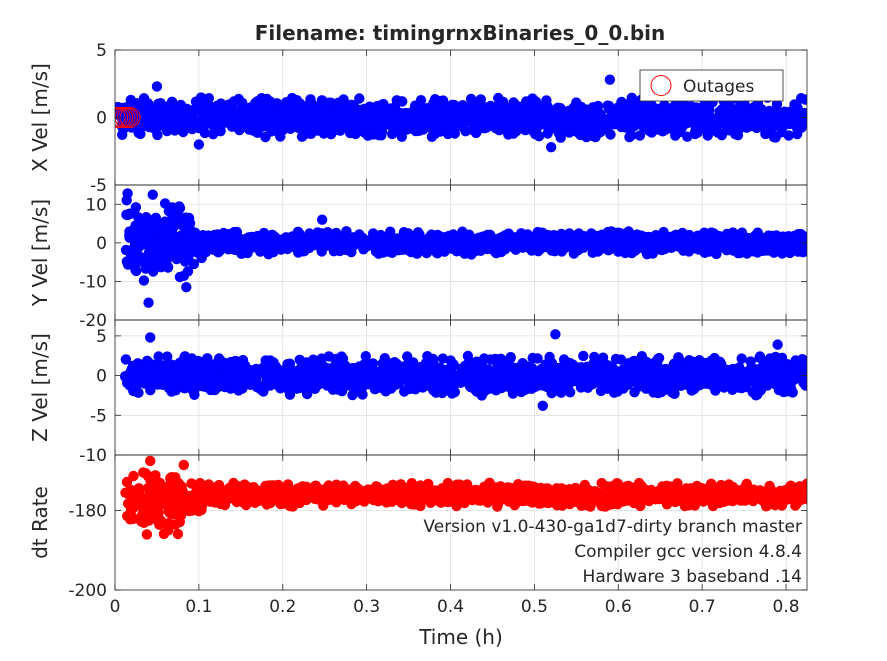 Image resolution: width=887 pixels, height=661 pixels. I want to click on y-tick-label: -10, so click(93, 456).